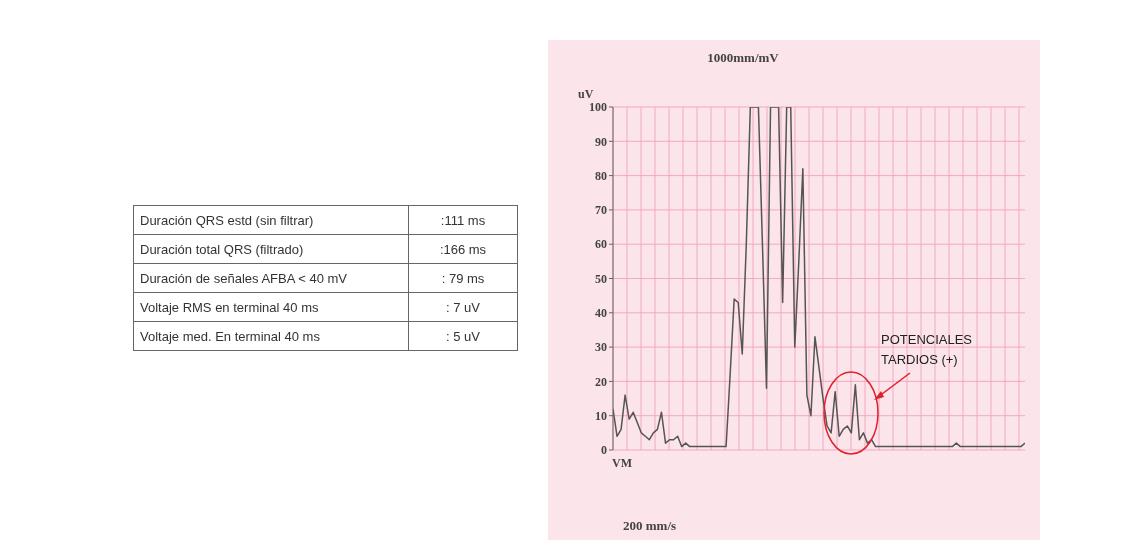 Image resolution: width=1140 pixels, height=542 pixels. What do you see at coordinates (601, 278) in the screenshot?
I see `y-tick-label: 50` at bounding box center [601, 278].